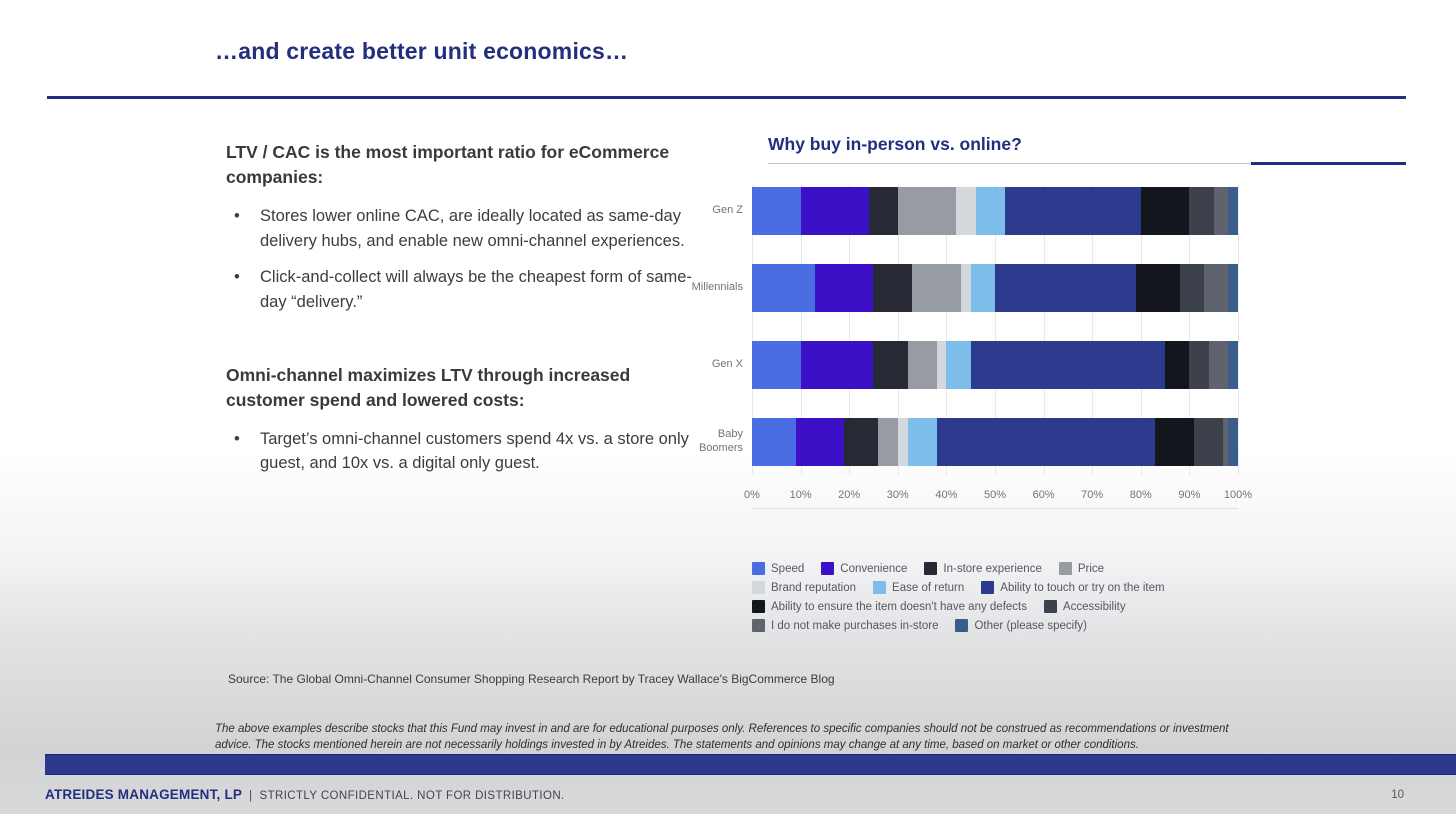 This screenshot has height=814, width=1456. Describe the element at coordinates (849, 495) in the screenshot. I see `x-axis-tick-label: 20%` at that location.